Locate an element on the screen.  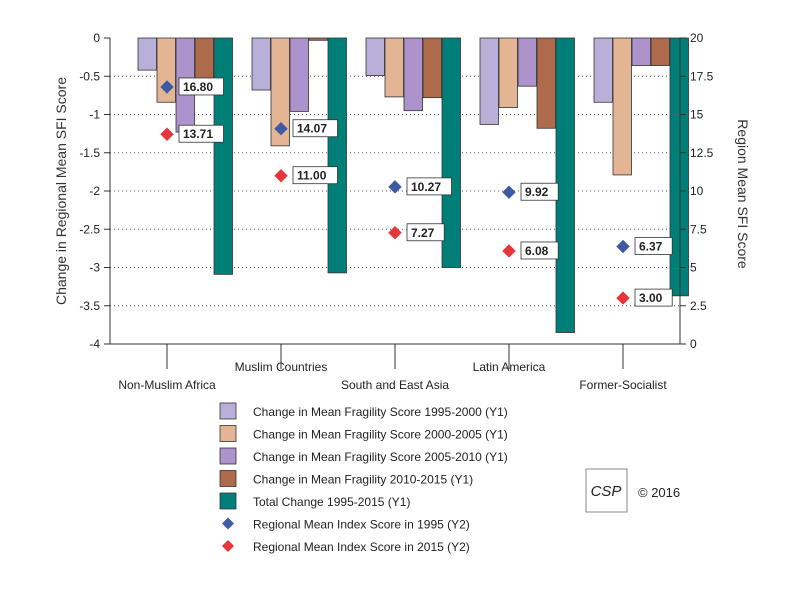
x-tick-label: Non-Muslim Africa is located at coordinates (167, 385).